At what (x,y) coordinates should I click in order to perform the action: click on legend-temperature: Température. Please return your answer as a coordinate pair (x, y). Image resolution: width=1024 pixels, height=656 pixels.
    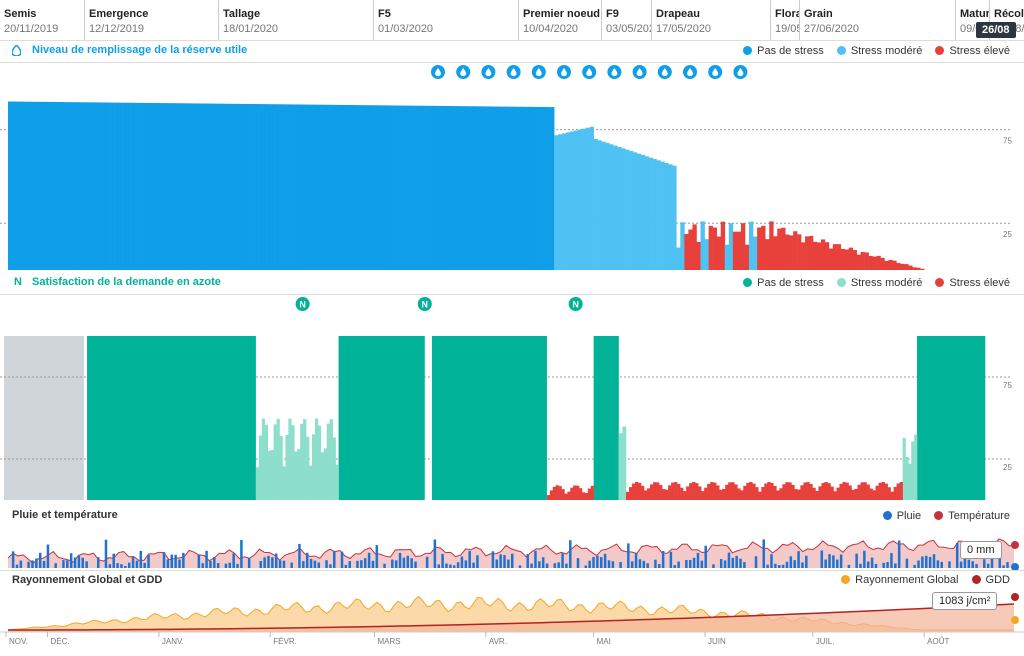
    Looking at the image, I should click on (972, 516).